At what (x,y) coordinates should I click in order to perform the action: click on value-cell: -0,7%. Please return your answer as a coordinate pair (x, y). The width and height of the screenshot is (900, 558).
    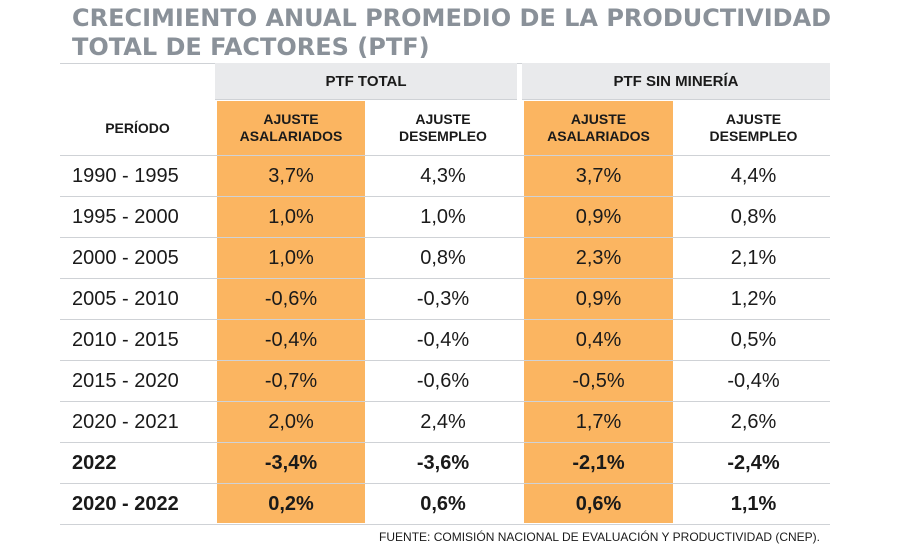
    Looking at the image, I should click on (291, 381).